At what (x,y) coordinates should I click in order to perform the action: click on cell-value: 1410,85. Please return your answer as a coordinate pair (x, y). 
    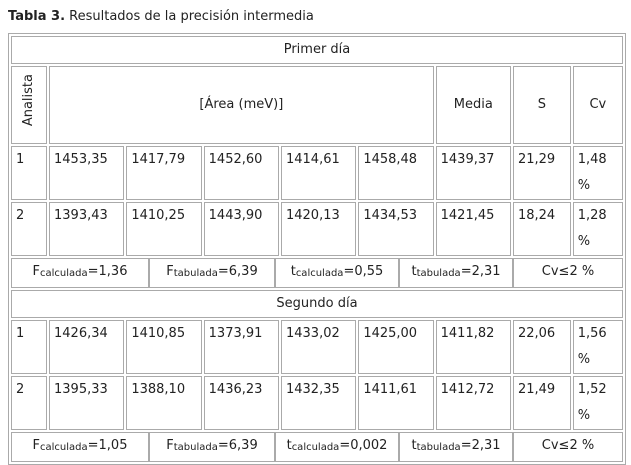
    Looking at the image, I should click on (158, 333).